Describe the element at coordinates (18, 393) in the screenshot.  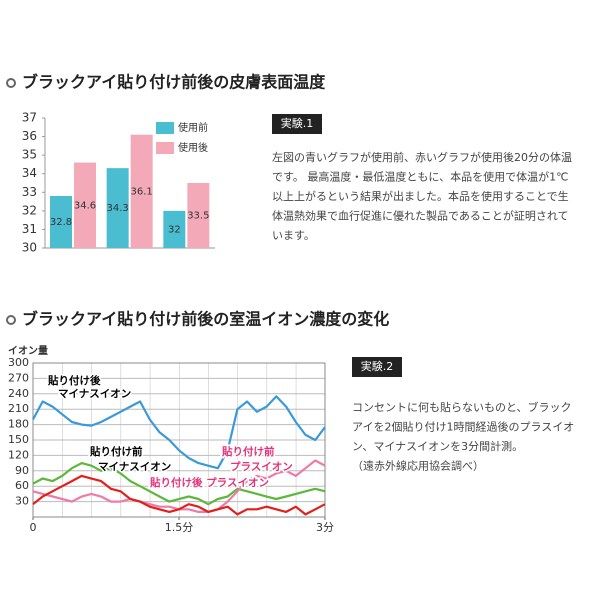
I see `y-tick-label: 240` at that location.